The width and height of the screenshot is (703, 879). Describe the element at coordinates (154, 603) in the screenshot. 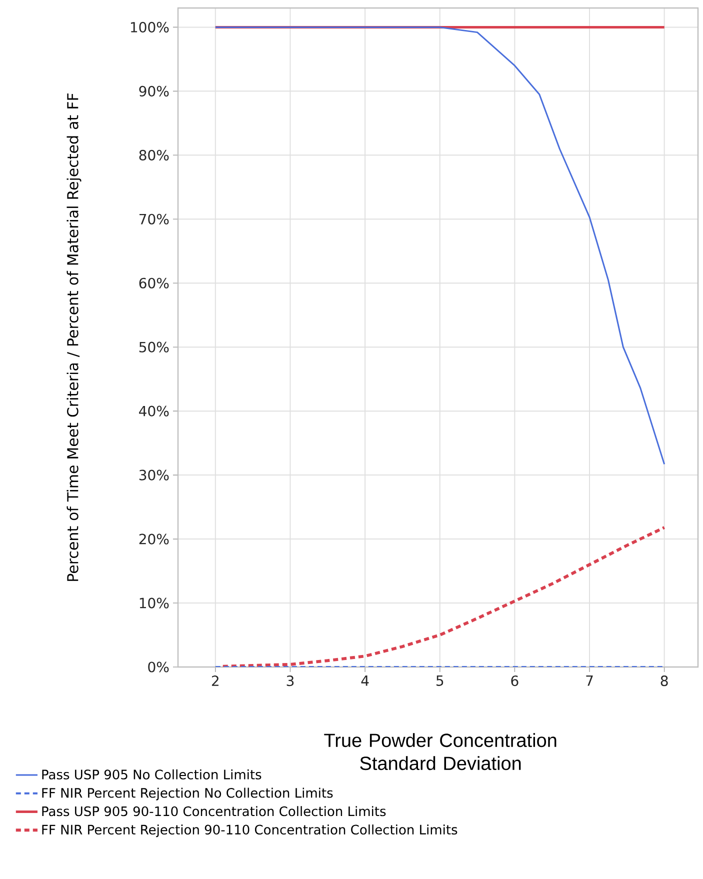

I see `y-tick-label: 10%` at that location.